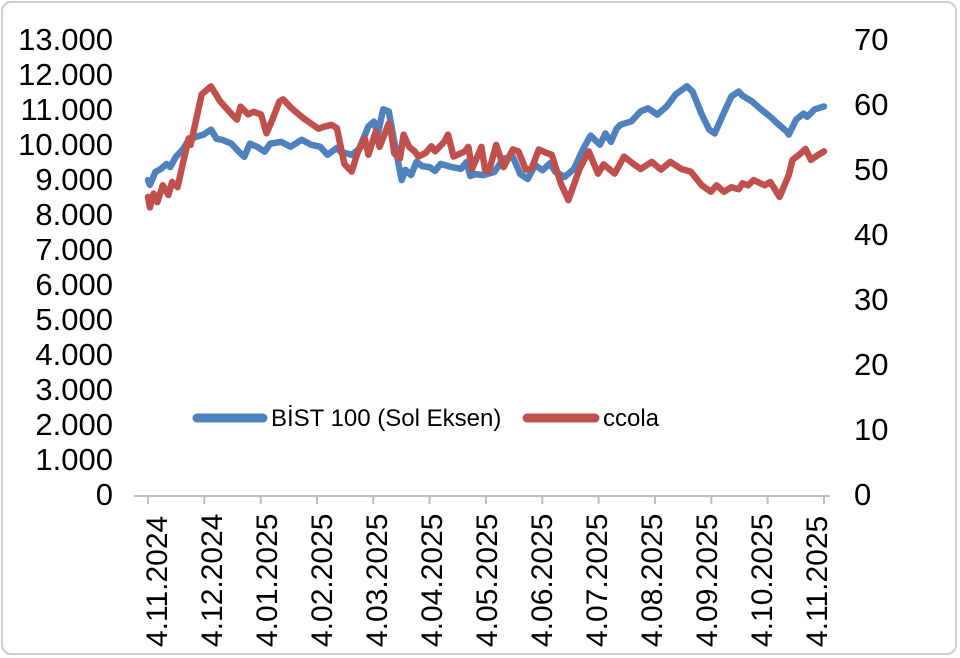  Describe the element at coordinates (212, 580) in the screenshot. I see `x-axis-tick-label: 4.12.2024` at that location.